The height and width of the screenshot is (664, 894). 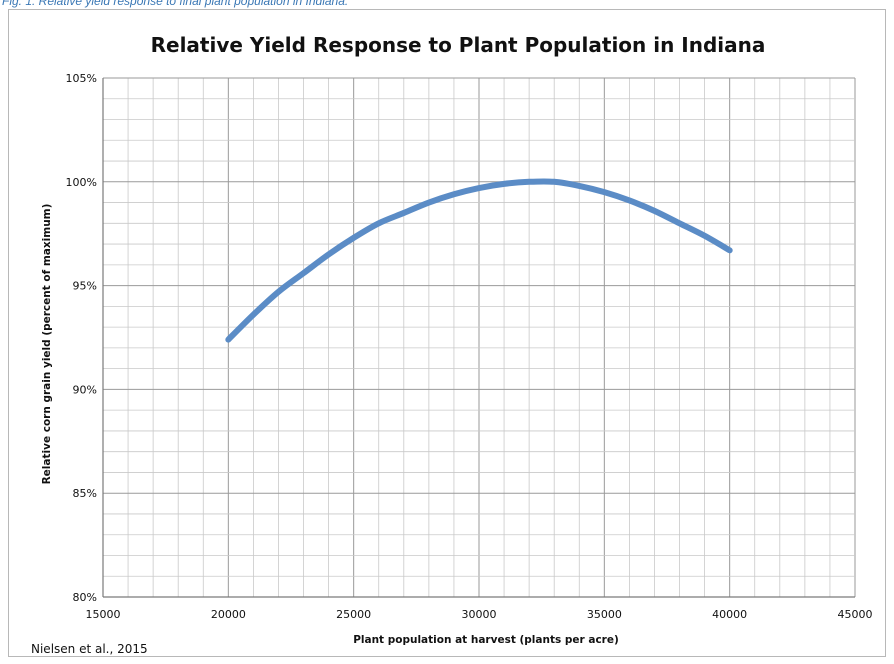 What do you see at coordinates (103, 614) in the screenshot?
I see `x-tick-label: 15000` at bounding box center [103, 614].